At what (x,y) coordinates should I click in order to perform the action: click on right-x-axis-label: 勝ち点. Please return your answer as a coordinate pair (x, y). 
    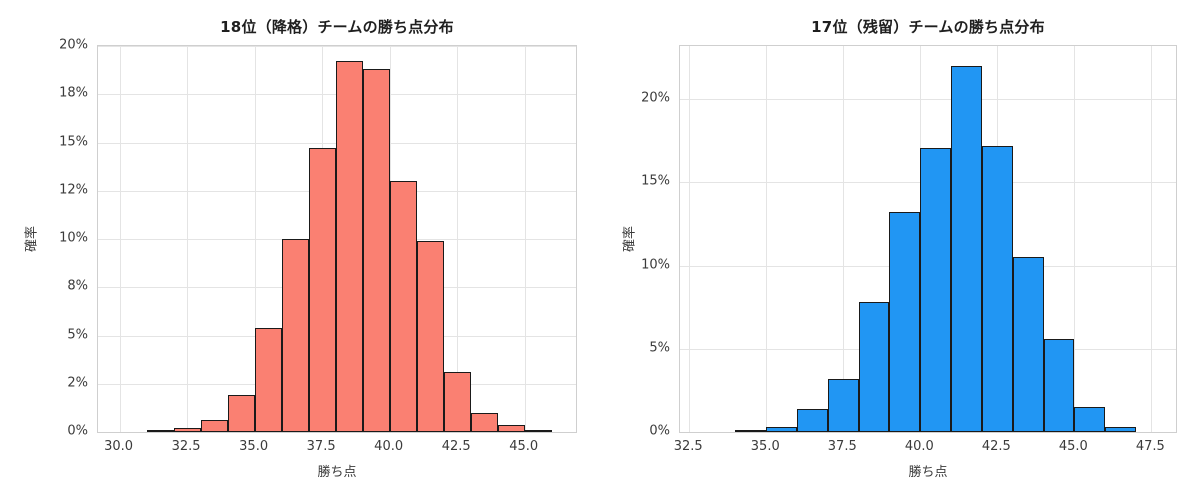
    Looking at the image, I should click on (928, 472).